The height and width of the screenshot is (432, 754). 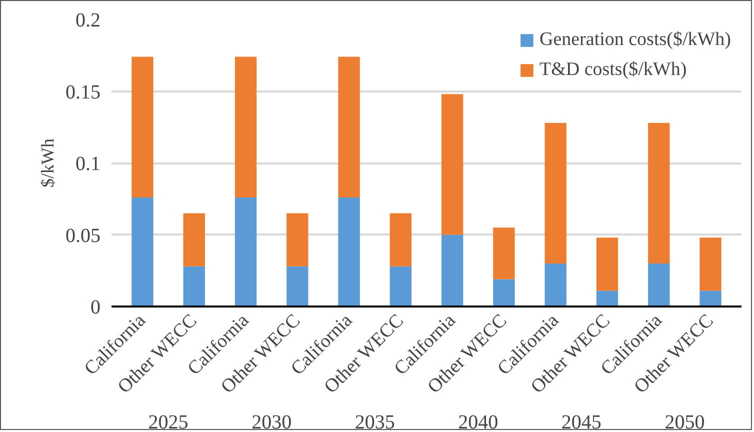 What do you see at coordinates (635, 40) in the screenshot?
I see `legend-label: Generation costs($/kWh)` at bounding box center [635, 40].